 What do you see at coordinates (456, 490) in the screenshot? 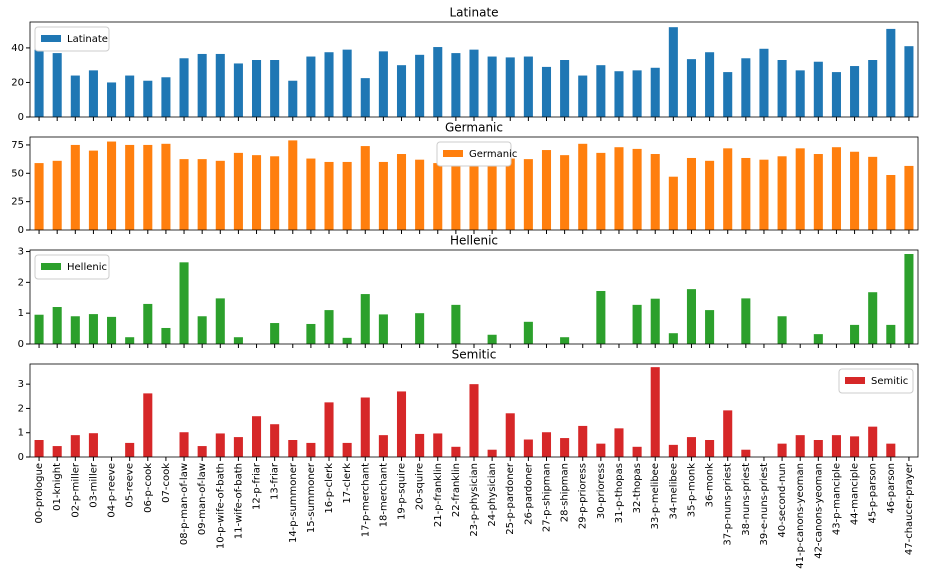
I see `x-tick-label: 22-franklin` at bounding box center [456, 490].